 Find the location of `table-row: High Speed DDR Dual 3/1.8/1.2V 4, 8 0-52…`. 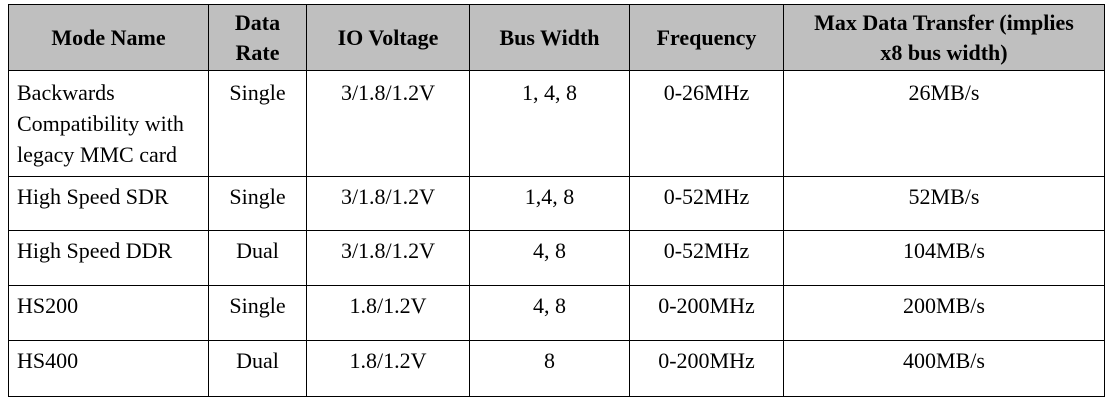

table-row: High Speed DDR Dual 3/1.8/1.2V 4, 8 0-52… is located at coordinates (556, 258).